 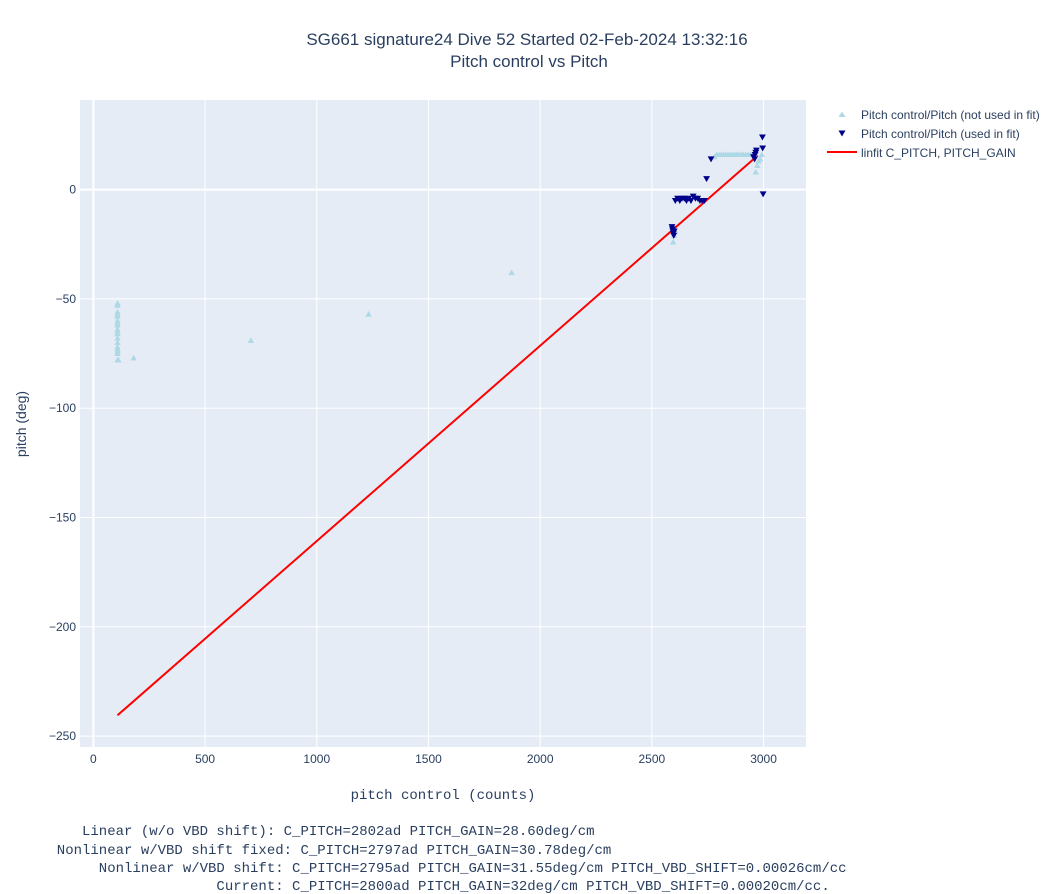 I want to click on y-tick-label: −200, so click(x=62, y=627).